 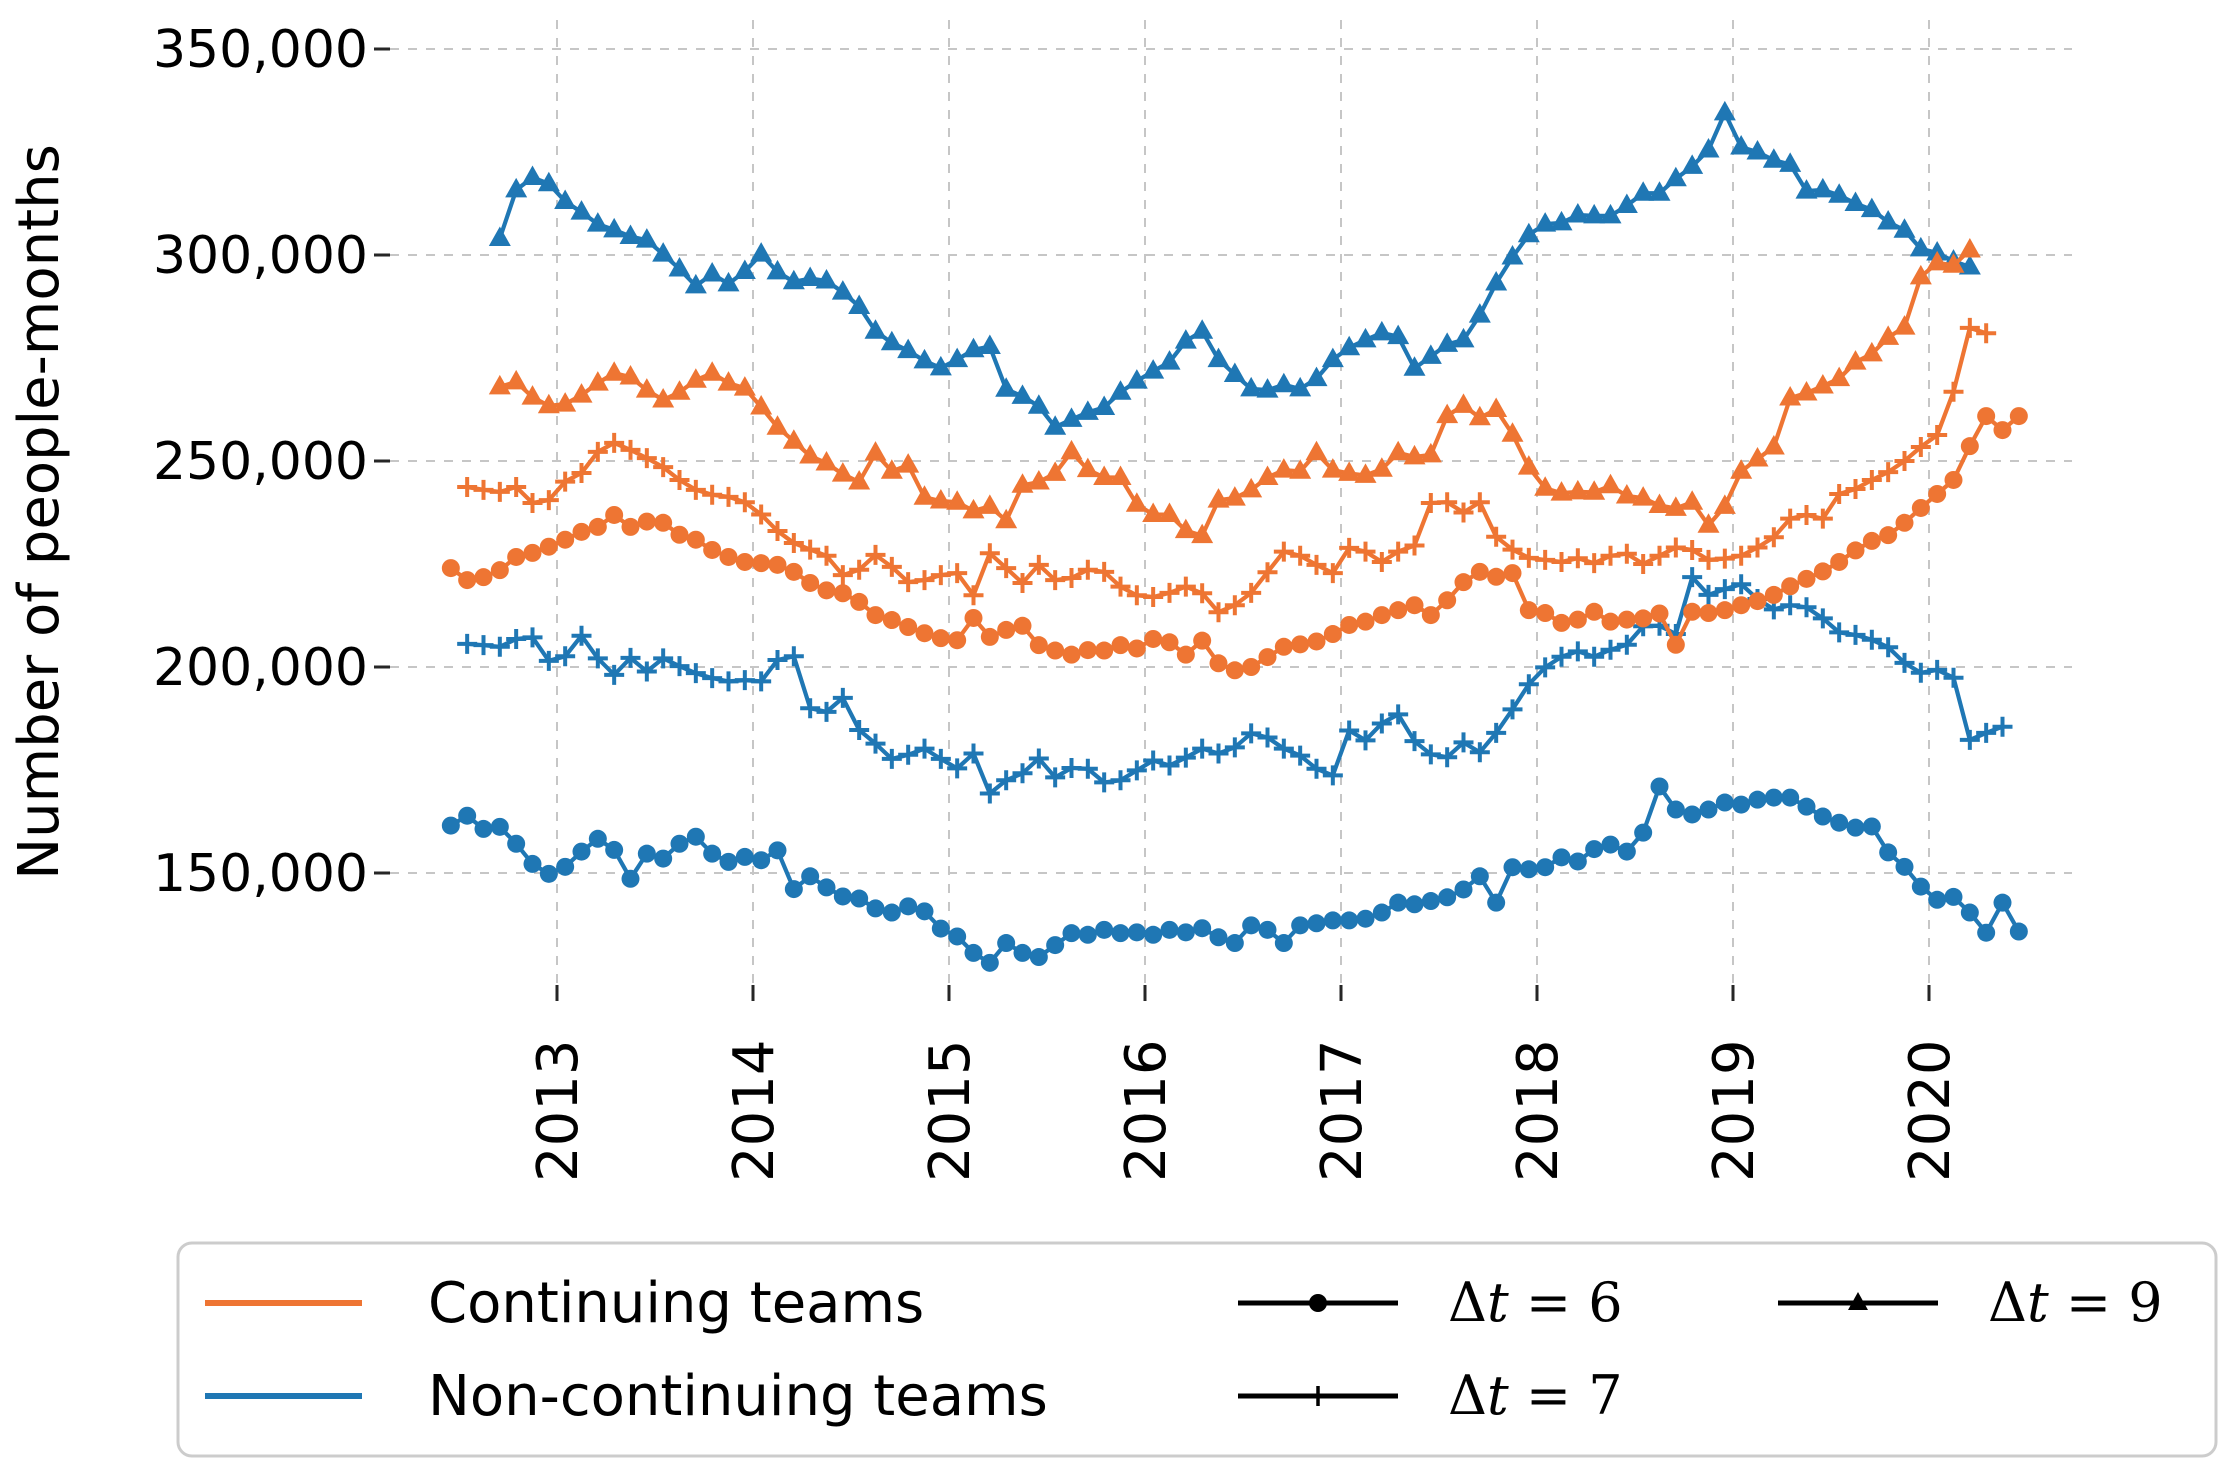 I want to click on plus-marker-icon, so click(x=1318, y=1396).